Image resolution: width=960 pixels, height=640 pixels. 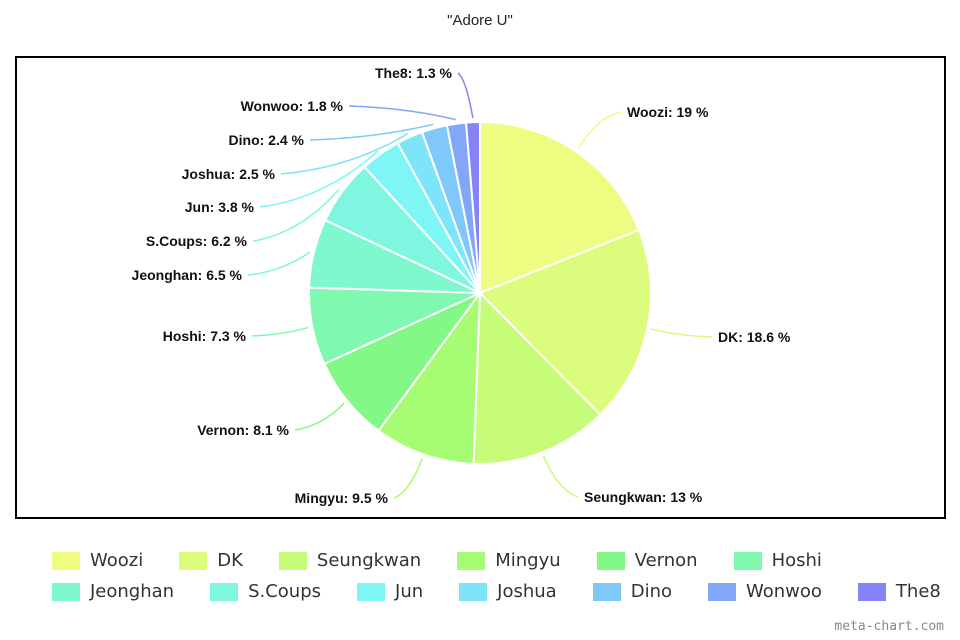 I want to click on legend-row: Woozi DK Seungkwan Mingyu Vernon Hoshi, so click(x=492, y=560).